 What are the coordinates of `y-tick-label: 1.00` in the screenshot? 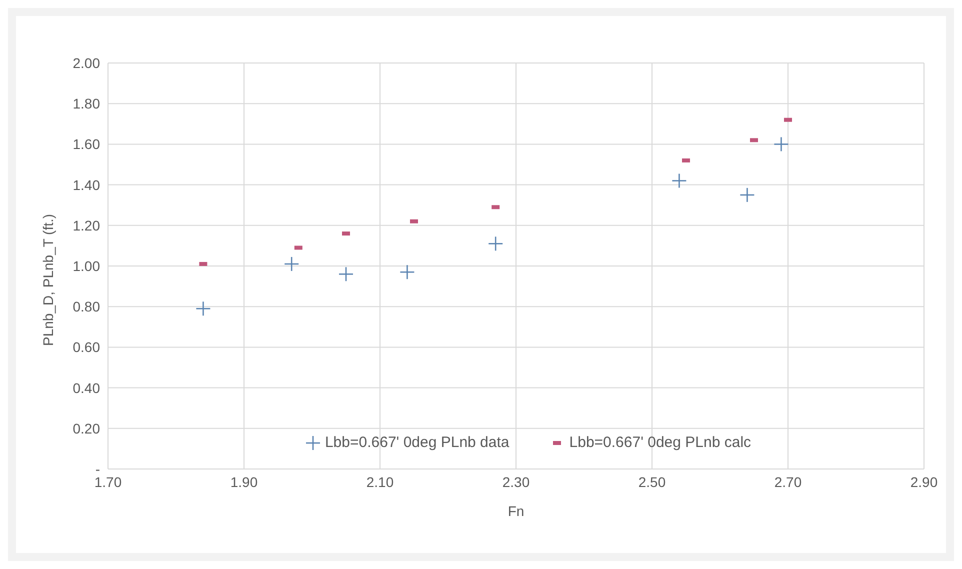 It's located at (86, 266).